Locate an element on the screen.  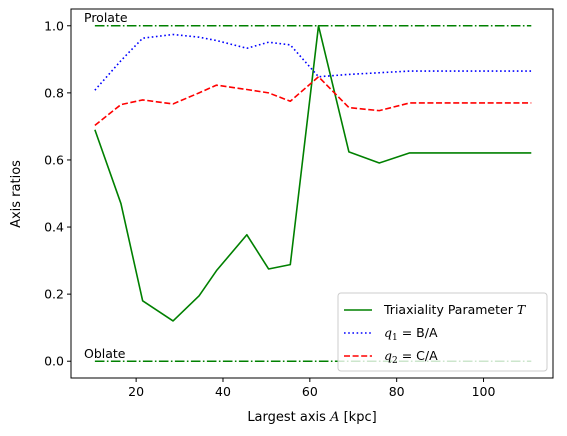
y-tick-label: 0.0 is located at coordinates (54, 361).